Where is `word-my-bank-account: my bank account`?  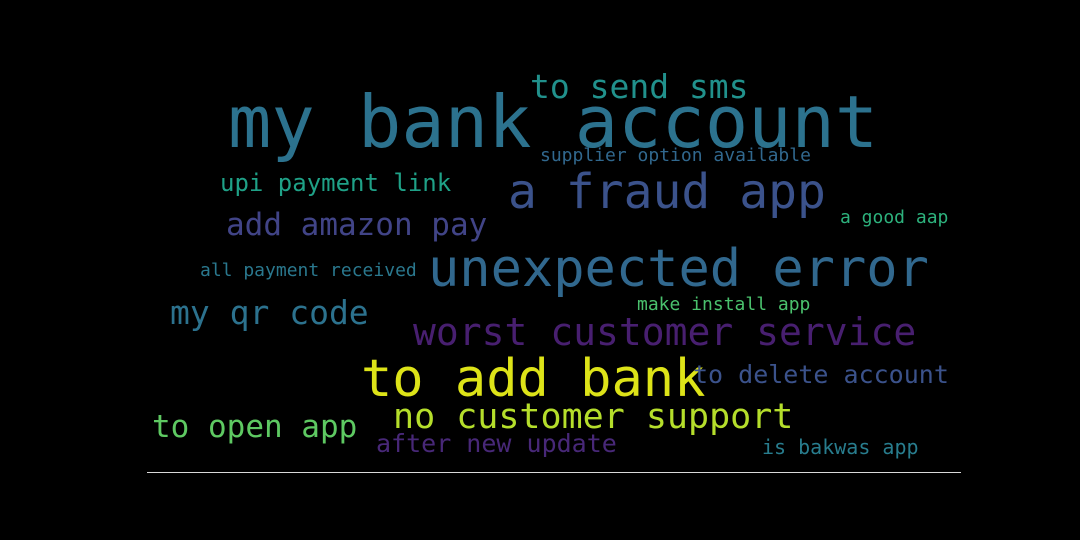
word-my-bank-account: my bank account is located at coordinates (553, 122).